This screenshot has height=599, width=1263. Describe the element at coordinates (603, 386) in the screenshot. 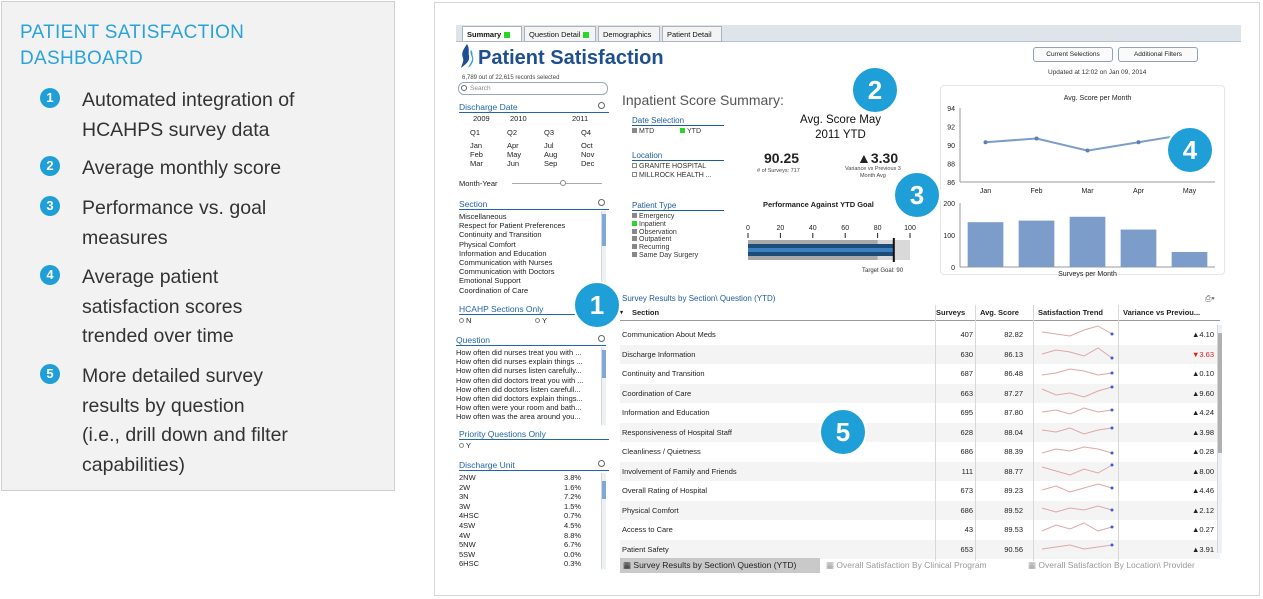

I see `question-scrollbar` at that location.